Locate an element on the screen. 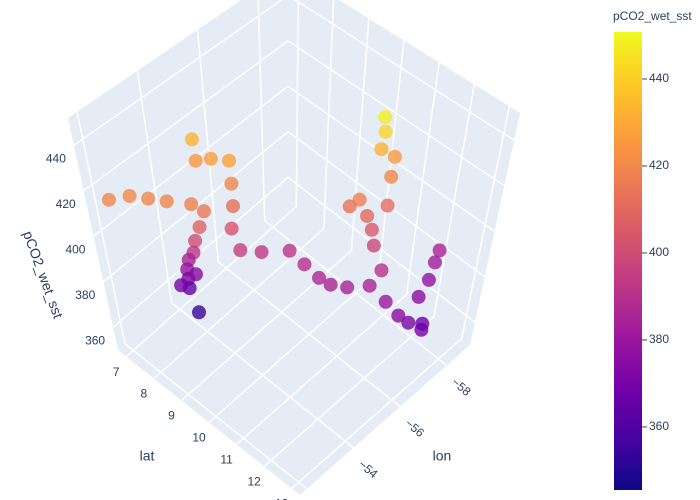  y-tick-label: −58 is located at coordinates (461, 387).